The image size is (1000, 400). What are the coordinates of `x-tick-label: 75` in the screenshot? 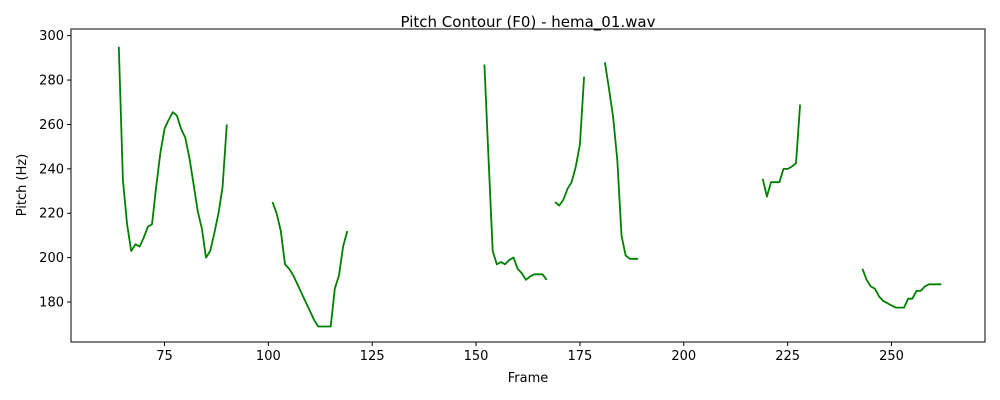 It's located at (164, 356).